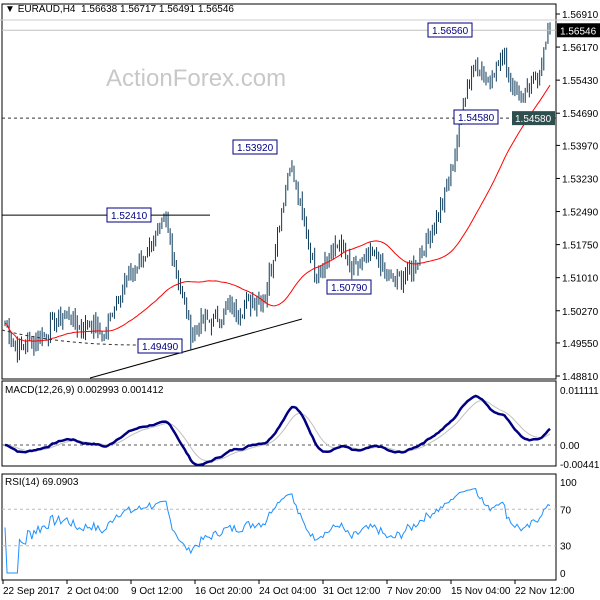 This screenshot has height=600, width=600. Describe the element at coordinates (579, 391) in the screenshot. I see `macd-tick-label: 0.011111` at that location.